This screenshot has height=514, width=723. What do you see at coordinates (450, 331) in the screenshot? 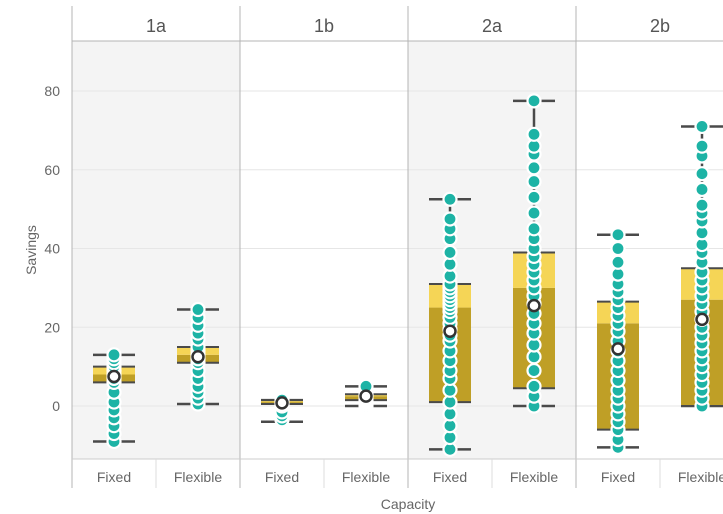
I see `mean-marker-2a-fixed` at bounding box center [450, 331].